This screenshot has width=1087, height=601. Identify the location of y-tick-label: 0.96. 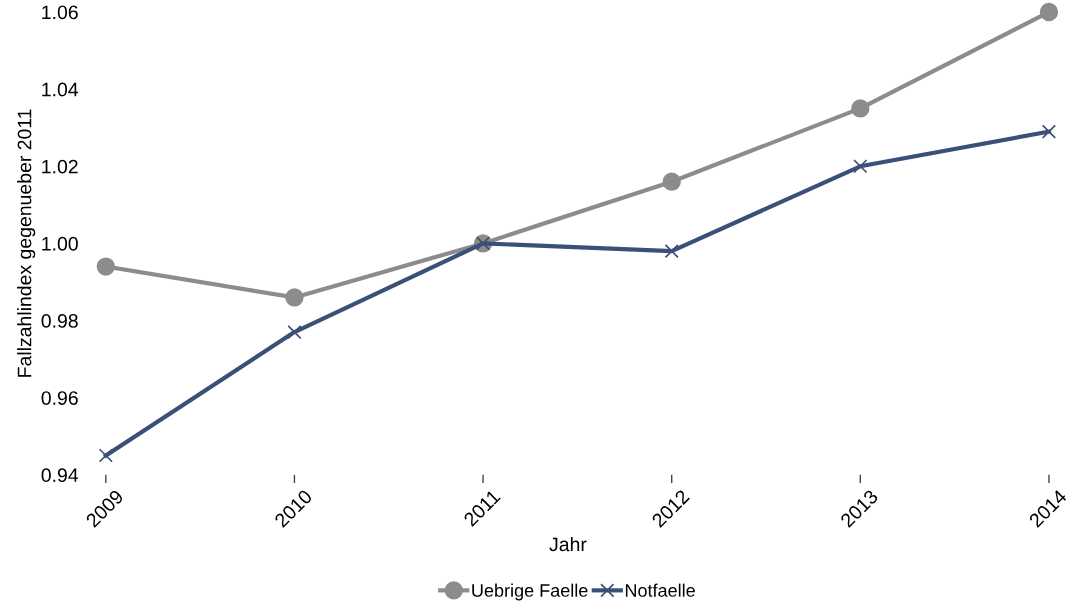
(59, 398).